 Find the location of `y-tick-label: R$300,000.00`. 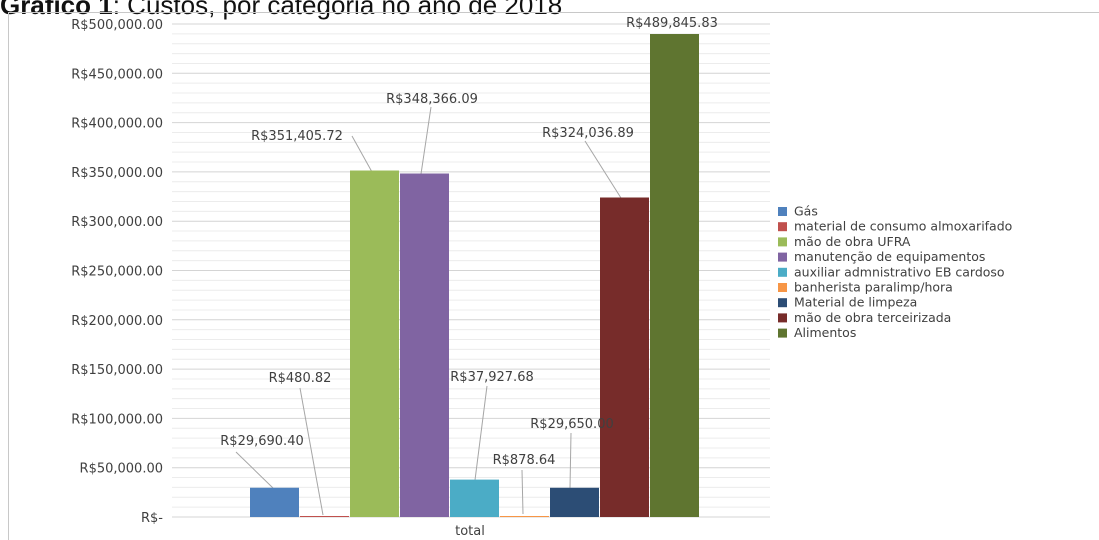

y-tick-label: R$300,000.00 is located at coordinates (117, 222).